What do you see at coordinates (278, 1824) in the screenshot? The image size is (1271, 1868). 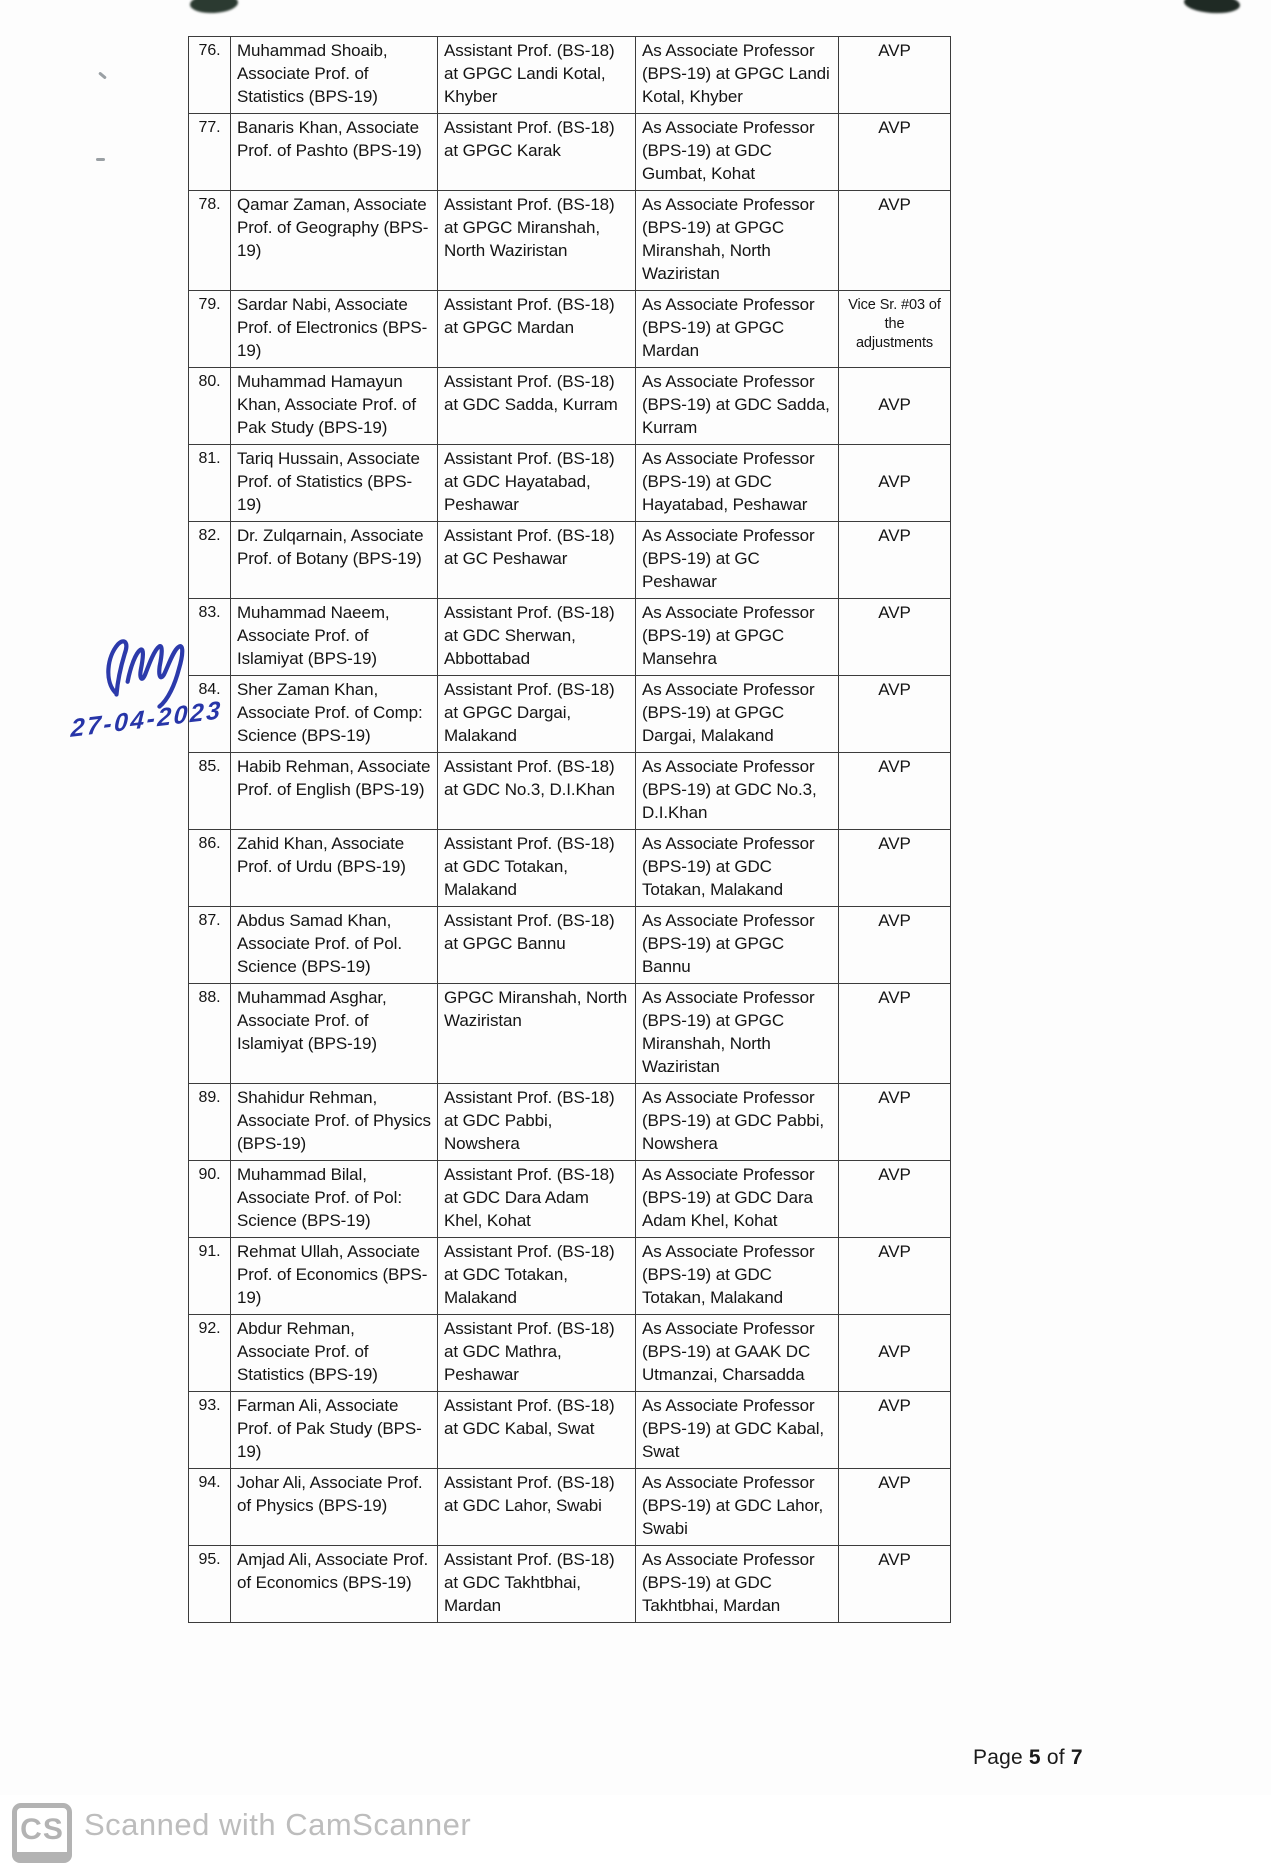 I see `camscanner-watermark-text: Scanned with CamScanner` at bounding box center [278, 1824].